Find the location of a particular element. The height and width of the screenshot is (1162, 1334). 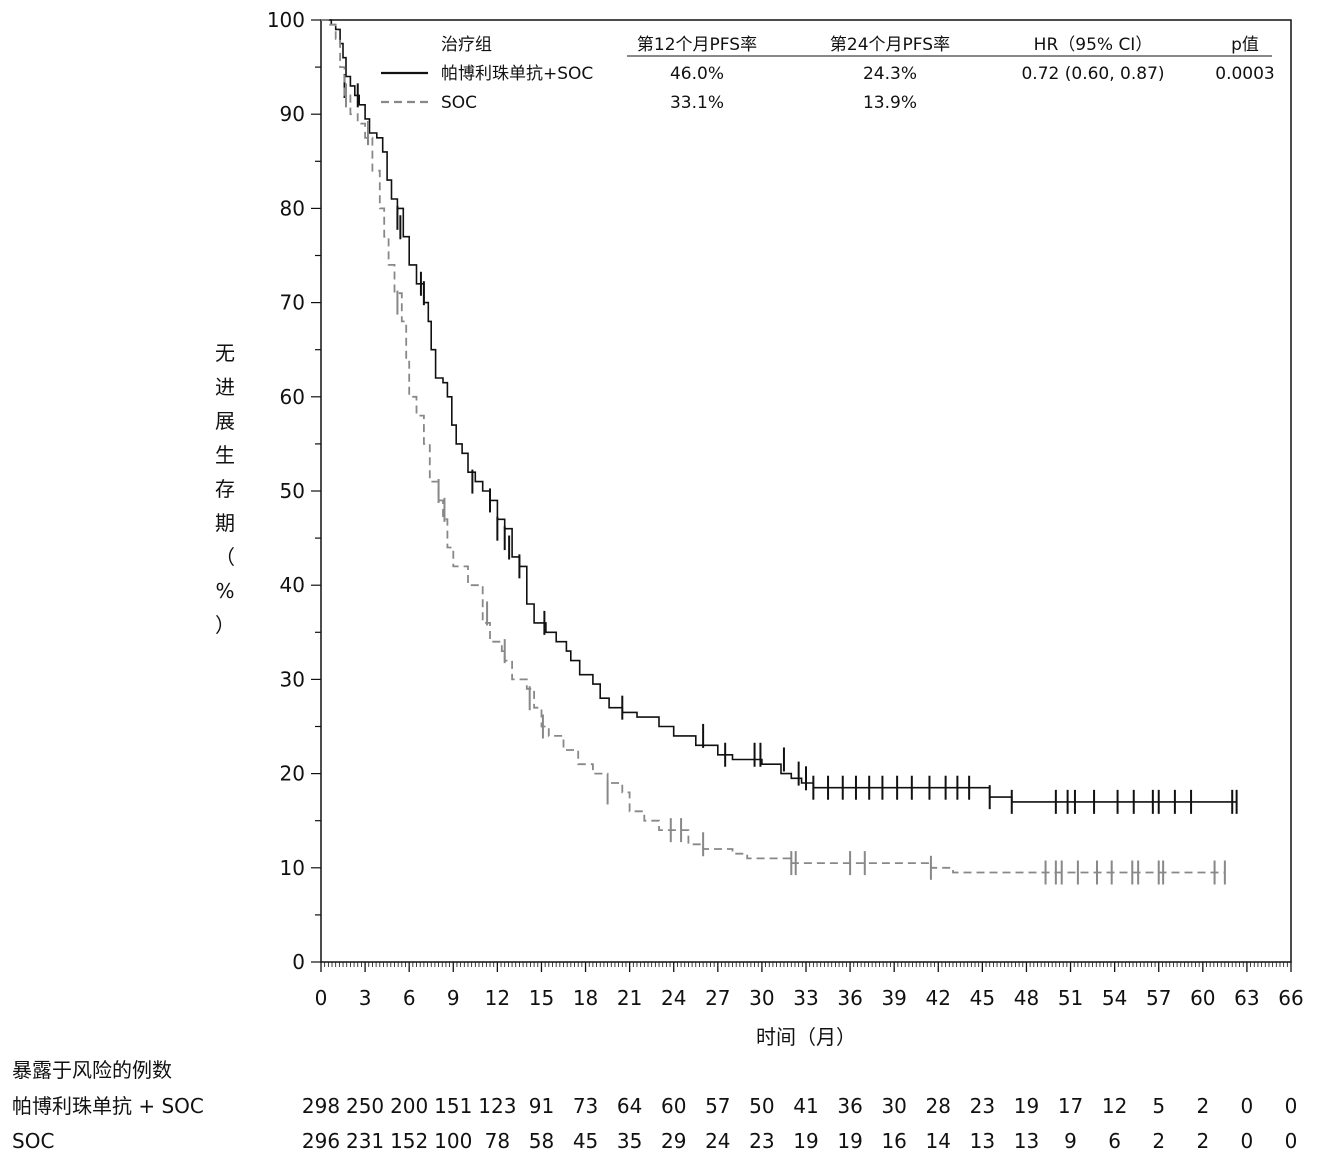

legend-header: 第12个月PFS率 is located at coordinates (697, 45).